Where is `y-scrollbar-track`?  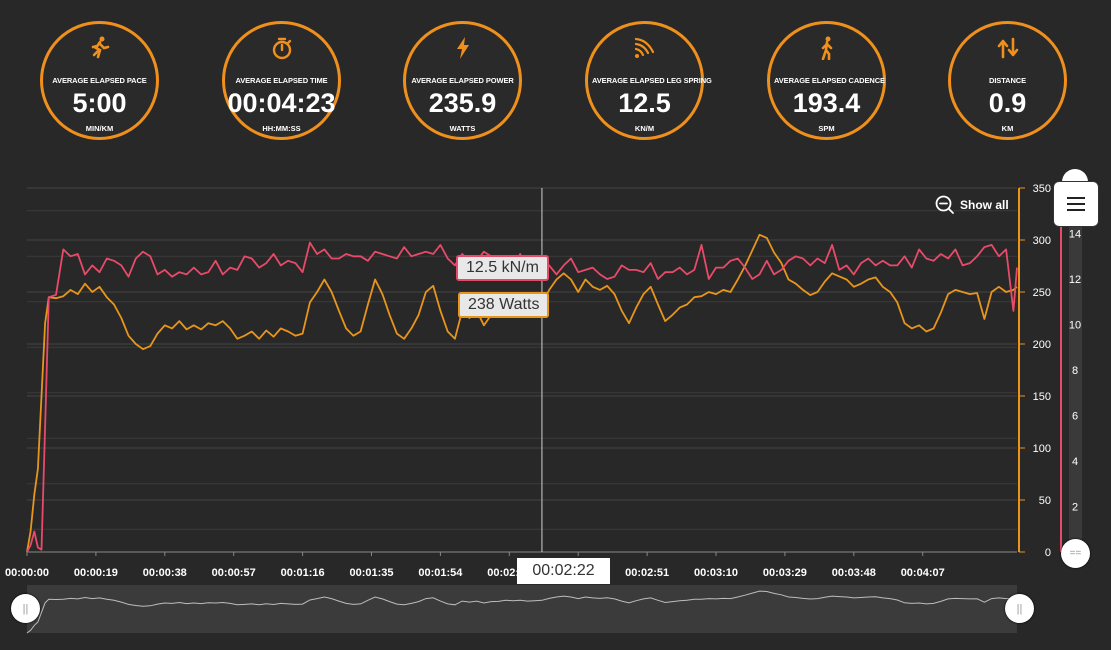 y-scrollbar-track is located at coordinates (1075, 370).